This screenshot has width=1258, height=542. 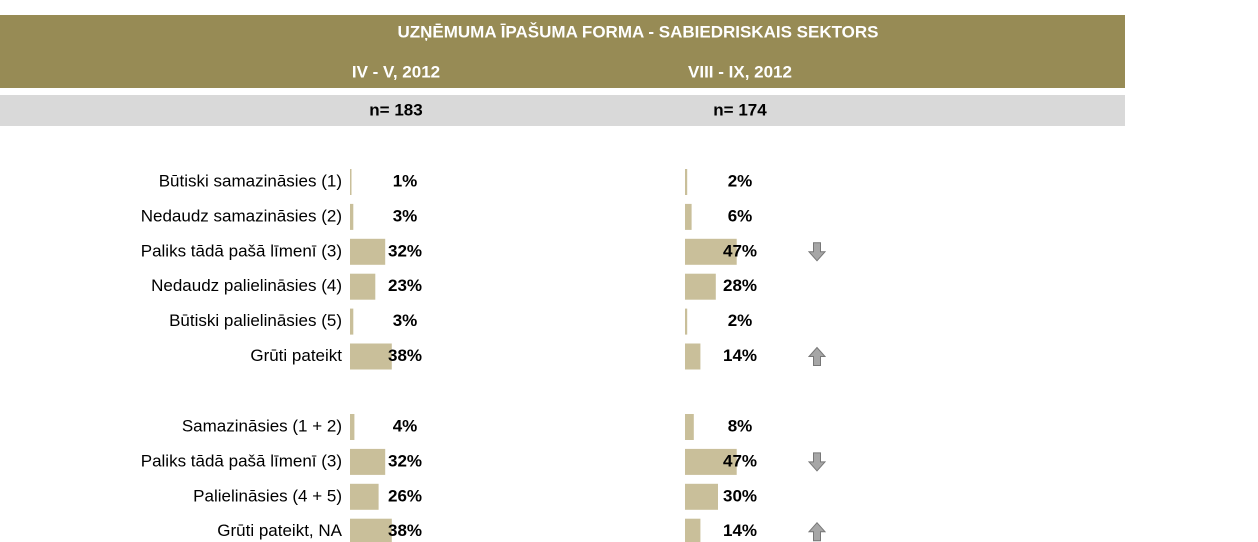 What do you see at coordinates (740, 285) in the screenshot?
I see `value-label: 28%` at bounding box center [740, 285].